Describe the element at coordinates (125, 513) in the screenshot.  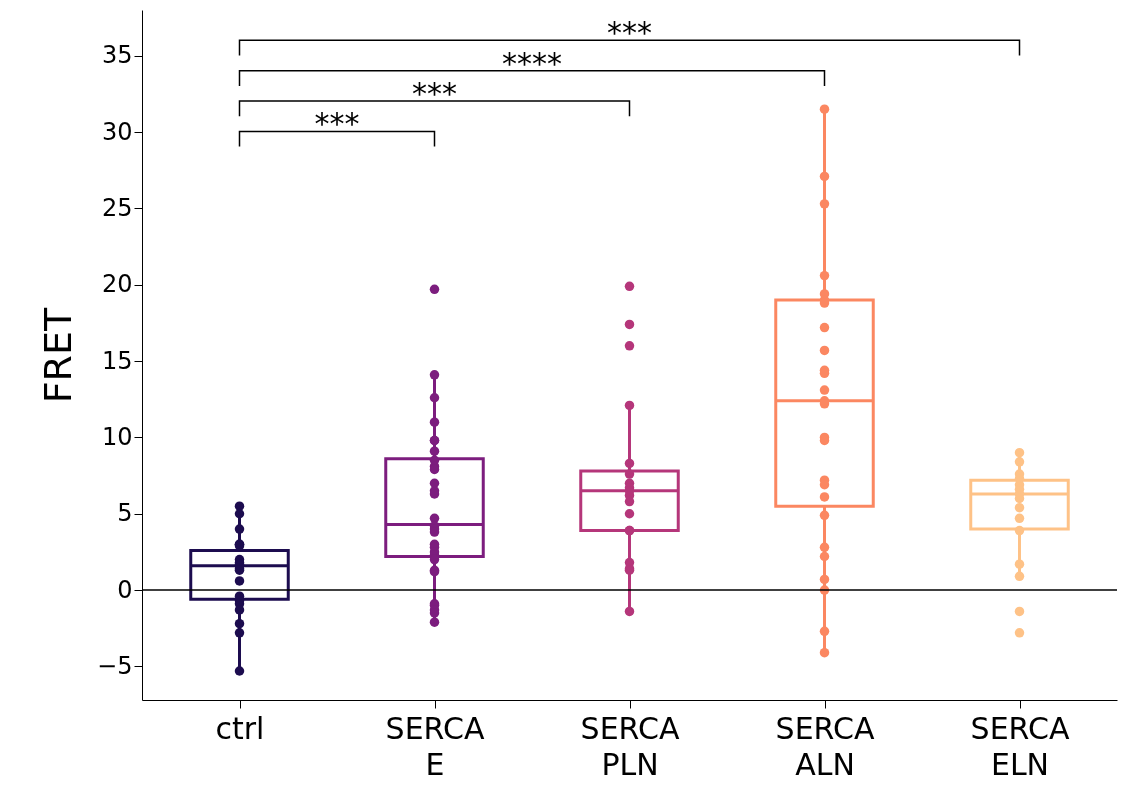
I see `y-tick-label: 5` at that location.